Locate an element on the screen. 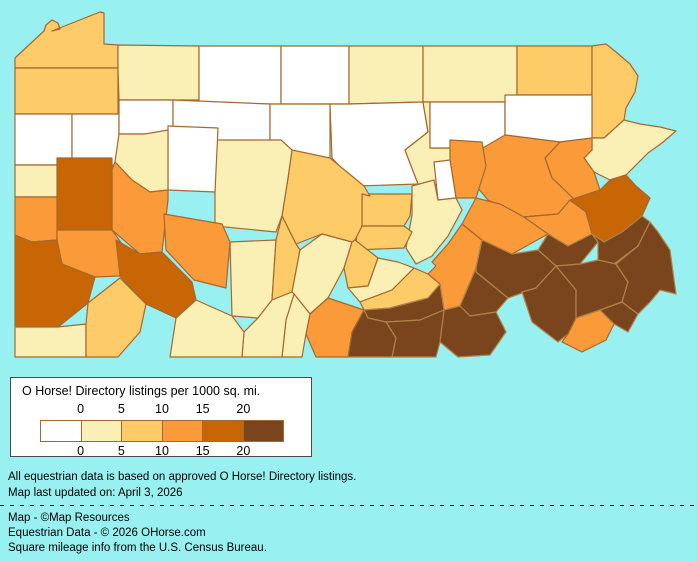 The height and width of the screenshot is (562, 697). footnote-last-updated: Map last updated on: April 3, 2026 is located at coordinates (95, 493).